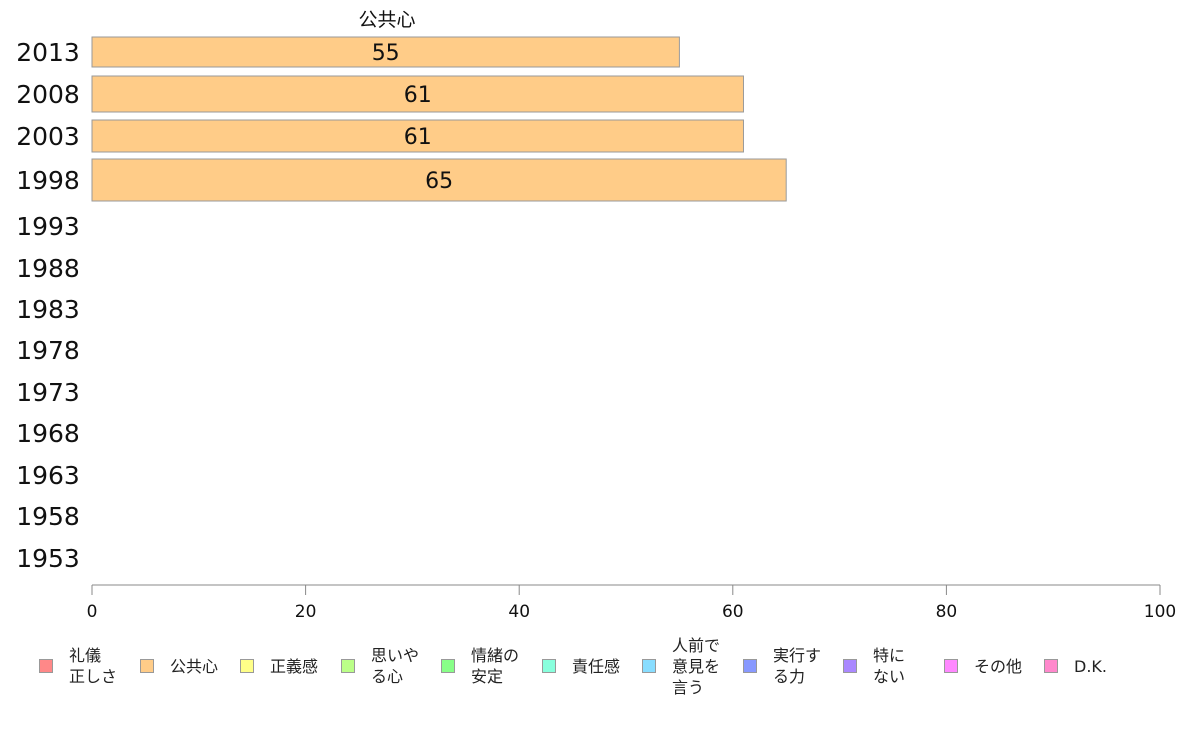 Image resolution: width=1188 pixels, height=736 pixels. Describe the element at coordinates (48, 180) in the screenshot. I see `category-label: 1998` at that location.